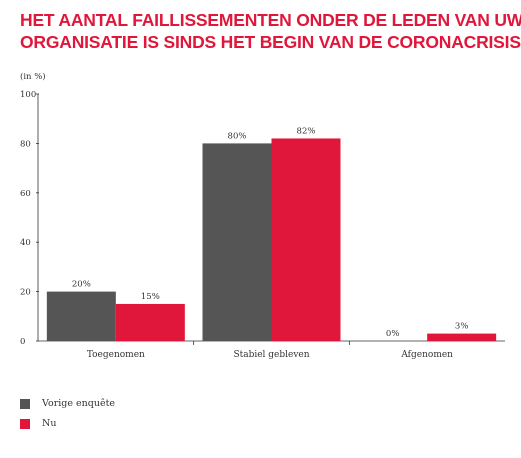 This screenshot has width=521, height=458. What do you see at coordinates (22, 342) in the screenshot?
I see `y-tick-label: 0` at bounding box center [22, 342].